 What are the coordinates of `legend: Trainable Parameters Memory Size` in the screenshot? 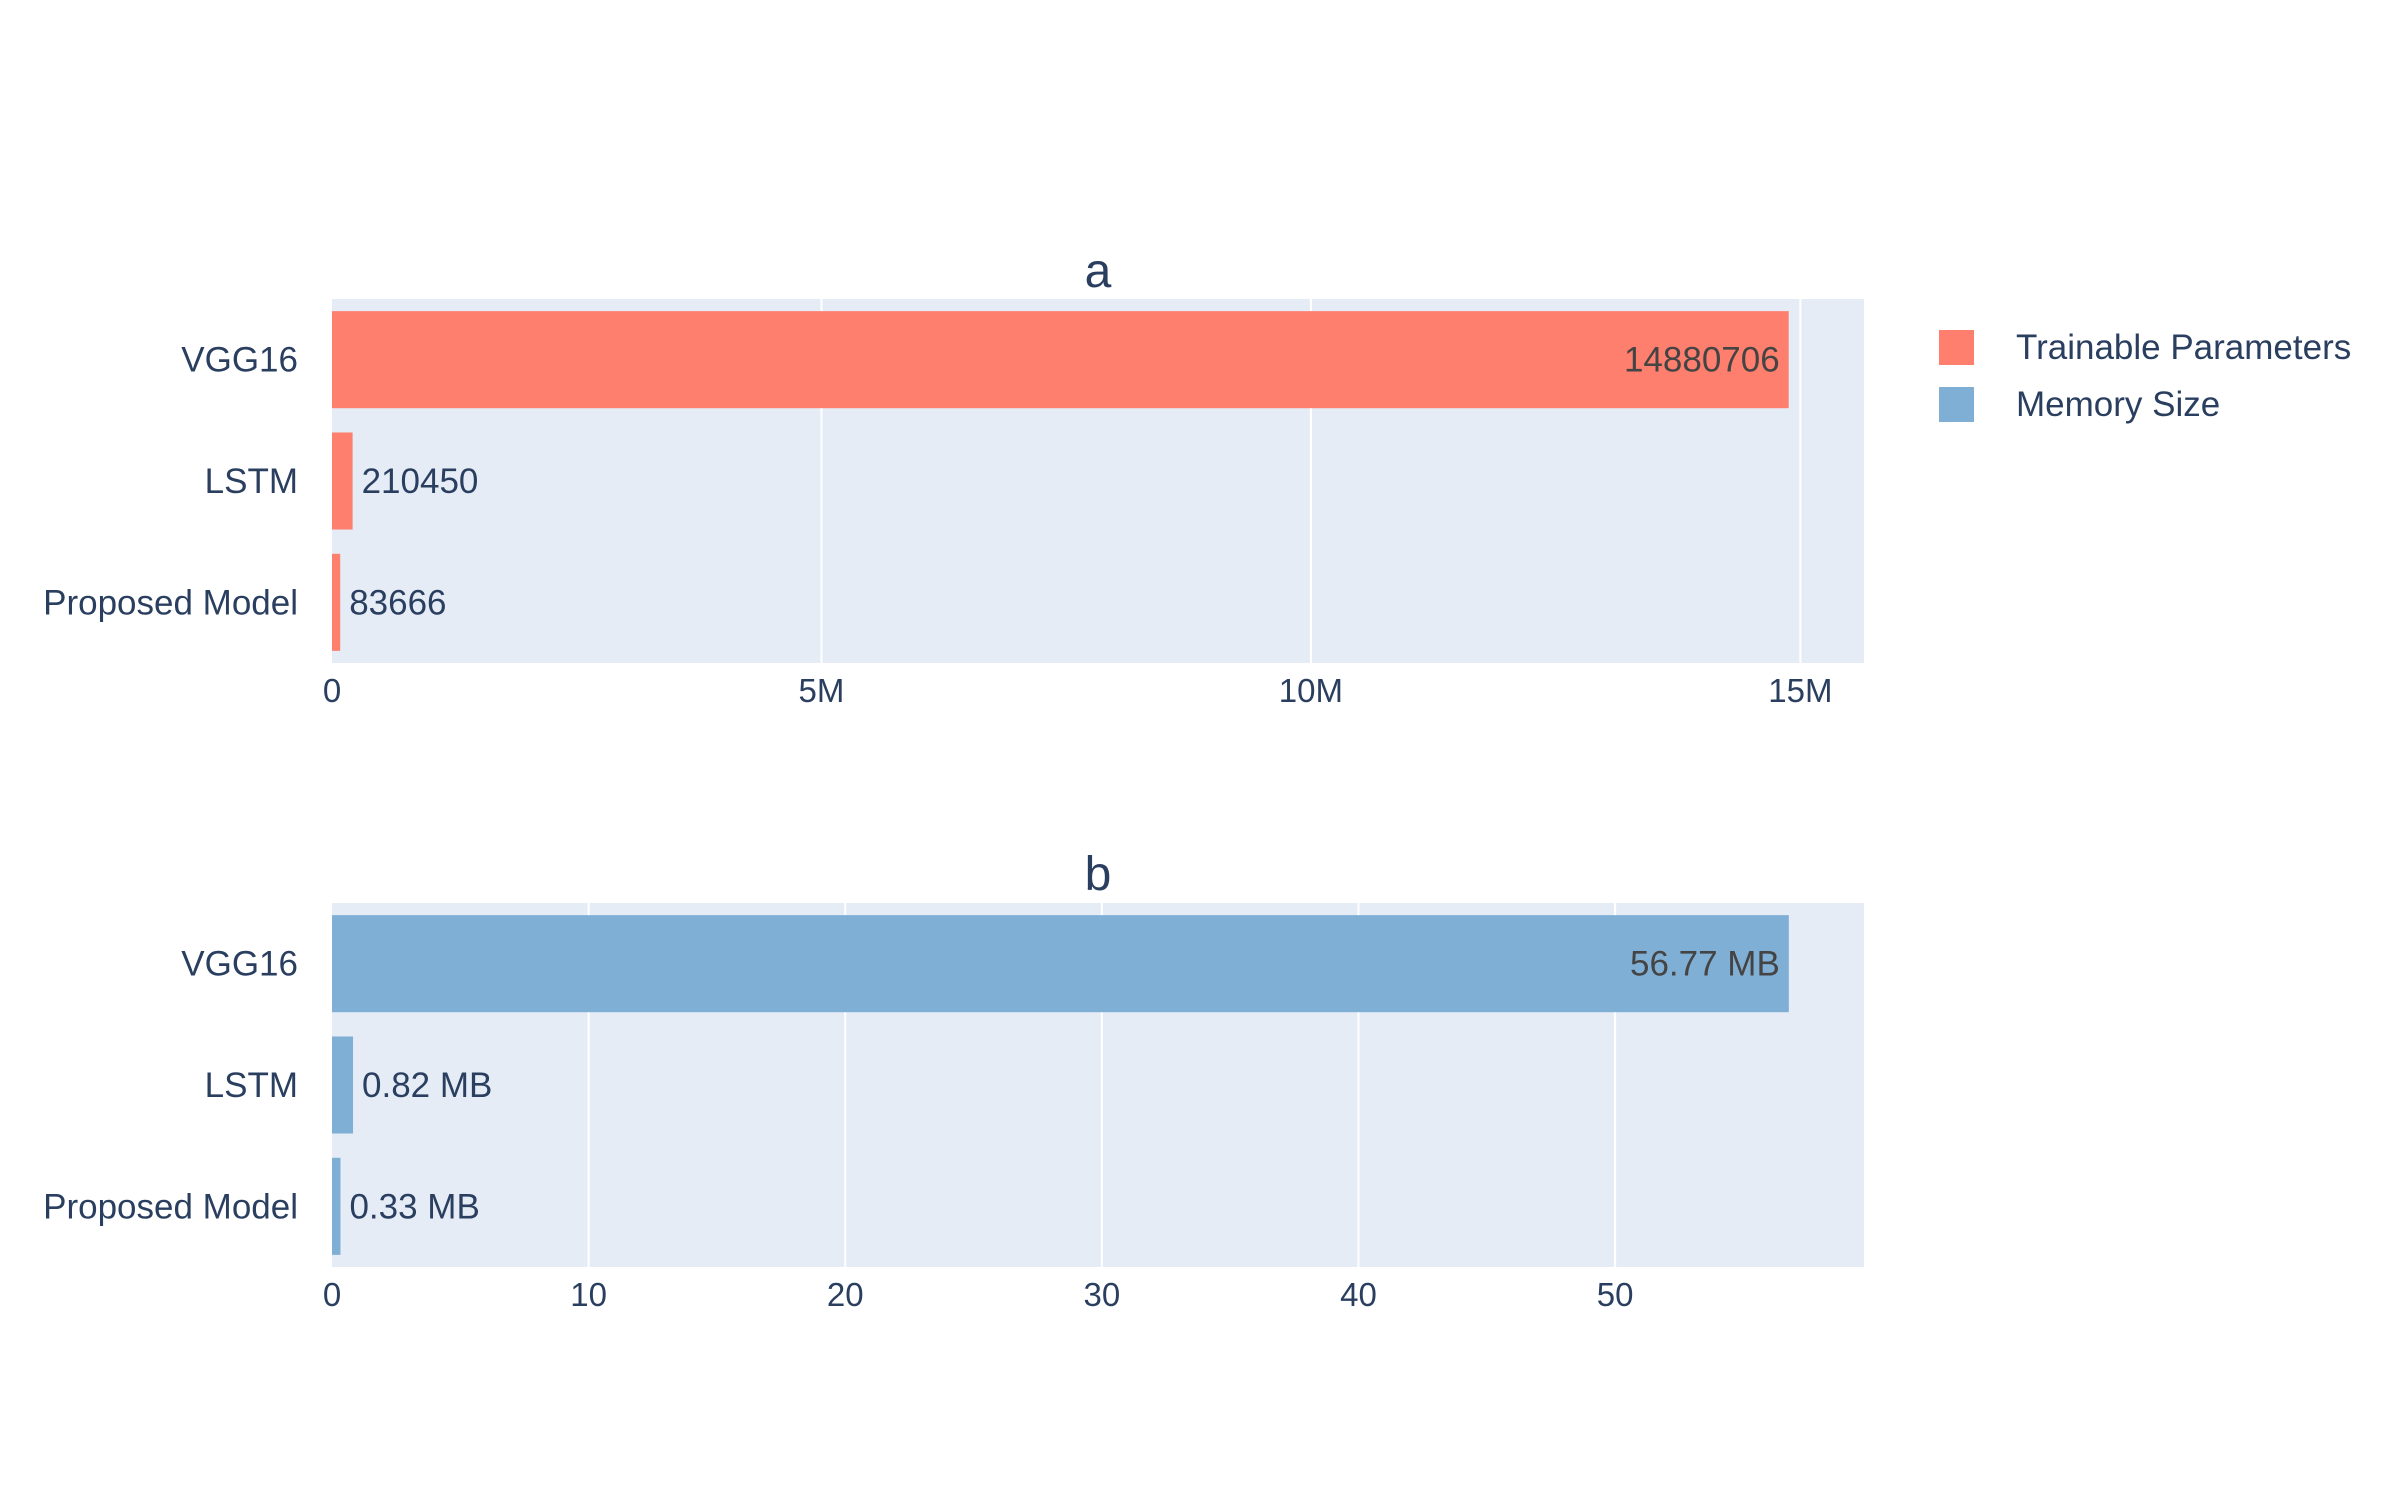 It's located at (2145, 376).